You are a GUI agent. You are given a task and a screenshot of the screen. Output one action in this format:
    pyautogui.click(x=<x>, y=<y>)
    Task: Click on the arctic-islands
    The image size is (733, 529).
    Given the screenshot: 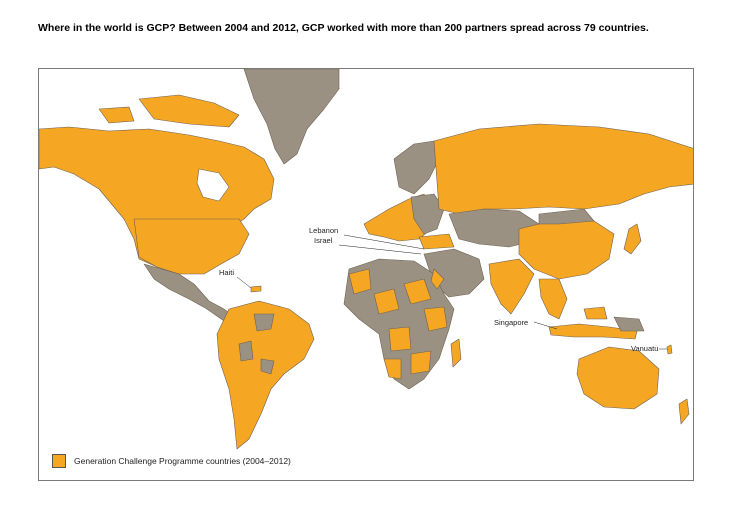 What is the action you would take?
    pyautogui.click(x=169, y=111)
    